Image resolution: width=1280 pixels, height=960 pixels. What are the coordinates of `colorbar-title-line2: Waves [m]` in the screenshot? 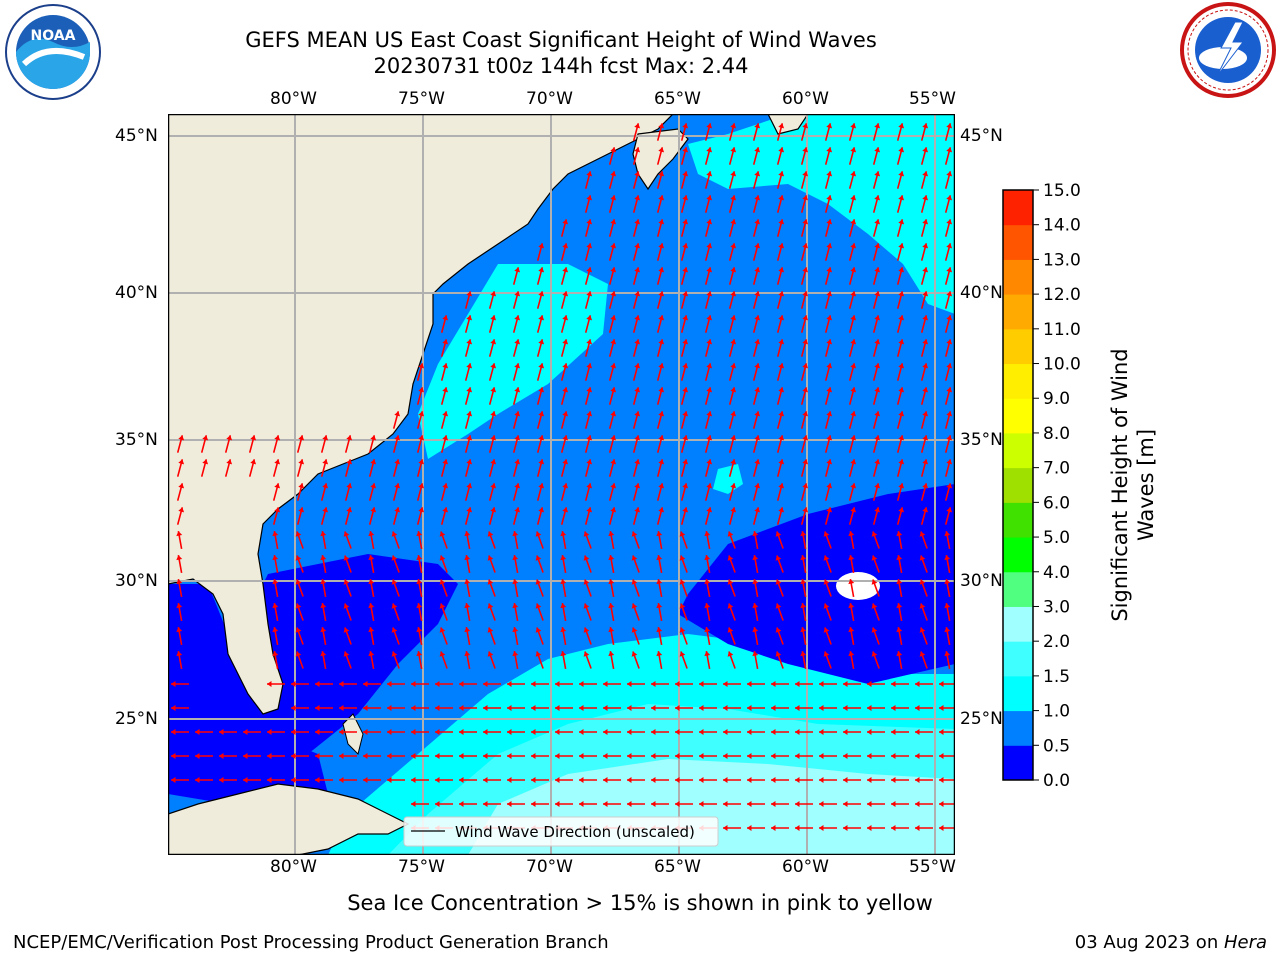 It's located at (1146, 485).